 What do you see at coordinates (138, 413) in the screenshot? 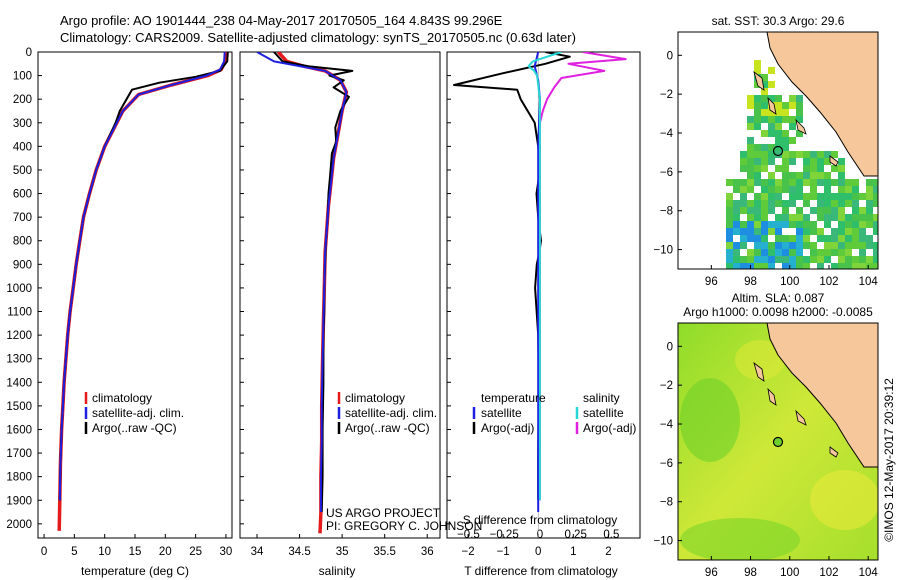
I see `legend-label-satellite-adj: satellite-adj. clim.` at bounding box center [138, 413].